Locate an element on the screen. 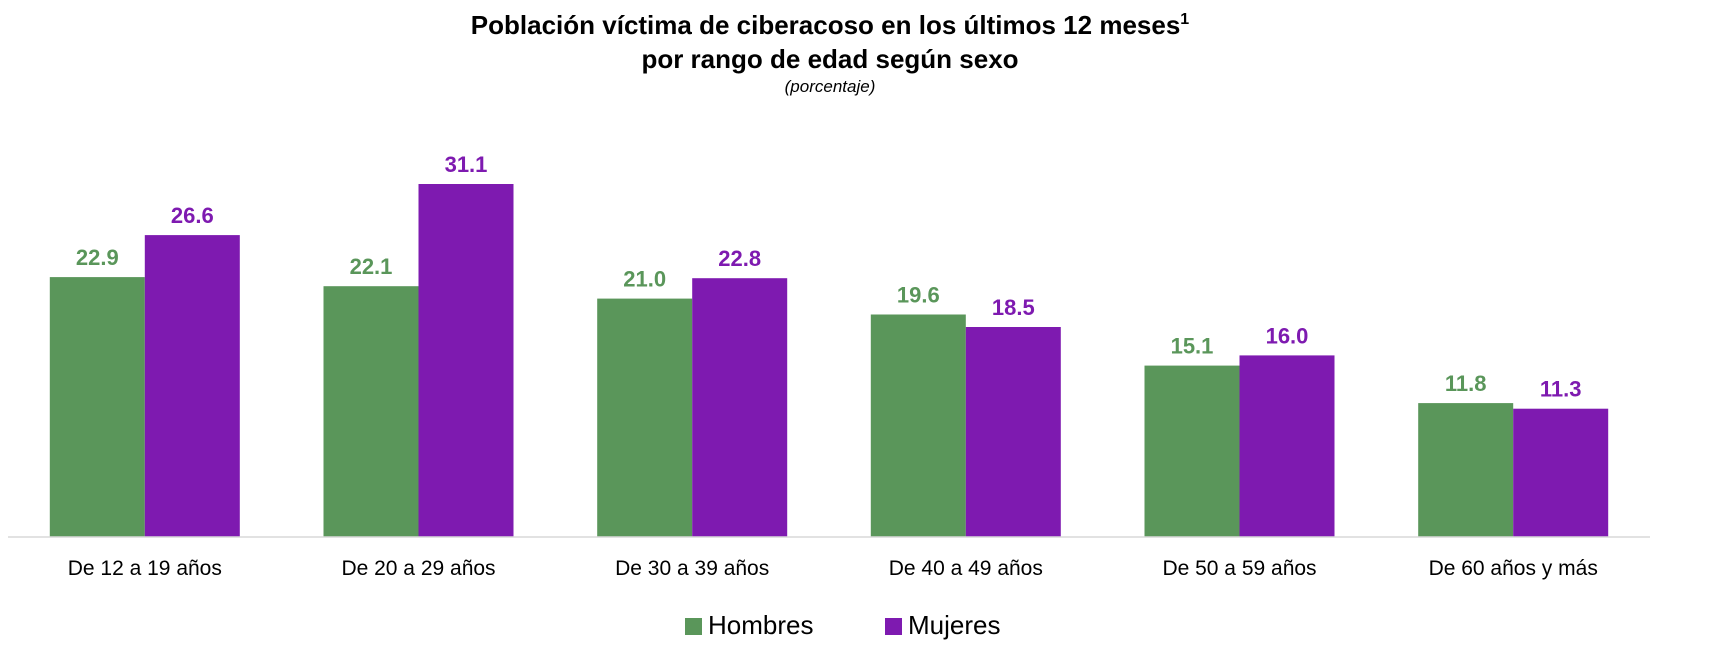 The width and height of the screenshot is (1712, 659). data-label-mujeres-1: 26.6 is located at coordinates (192, 215).